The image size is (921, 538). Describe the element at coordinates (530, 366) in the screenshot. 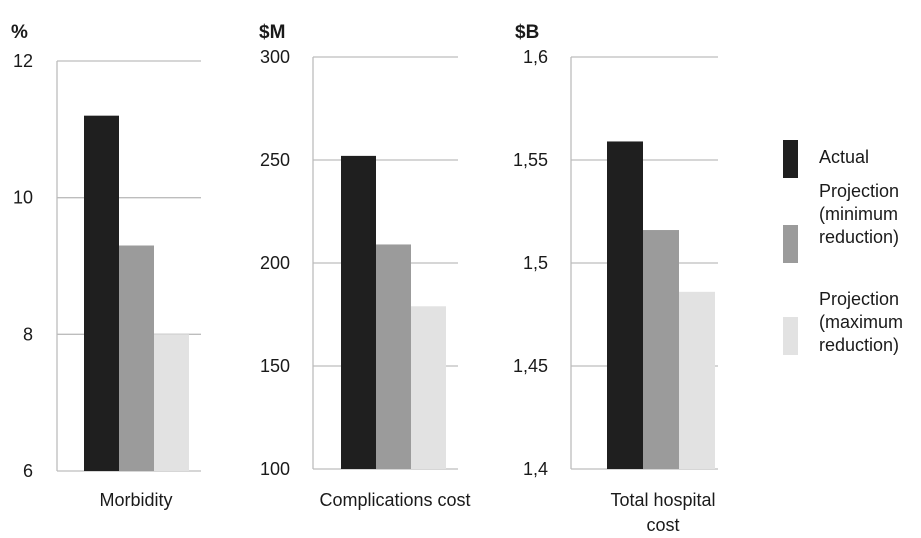

I see `y-tick-label: 1,45` at that location.